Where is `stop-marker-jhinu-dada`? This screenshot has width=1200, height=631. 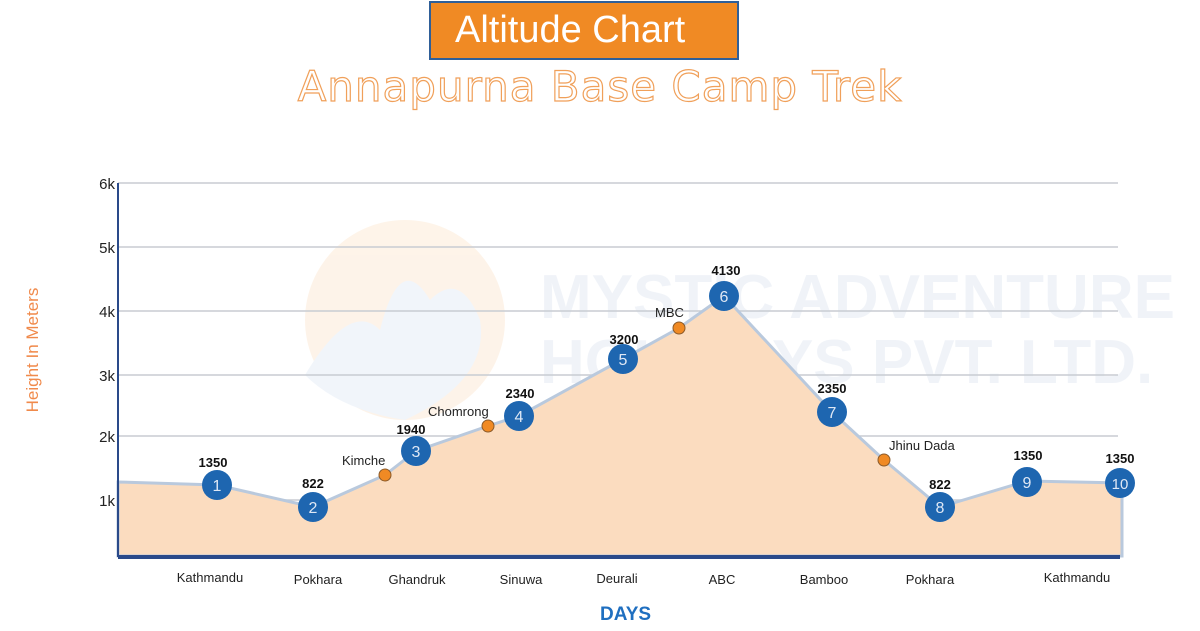
stop-marker-jhinu-dada is located at coordinates (884, 460).